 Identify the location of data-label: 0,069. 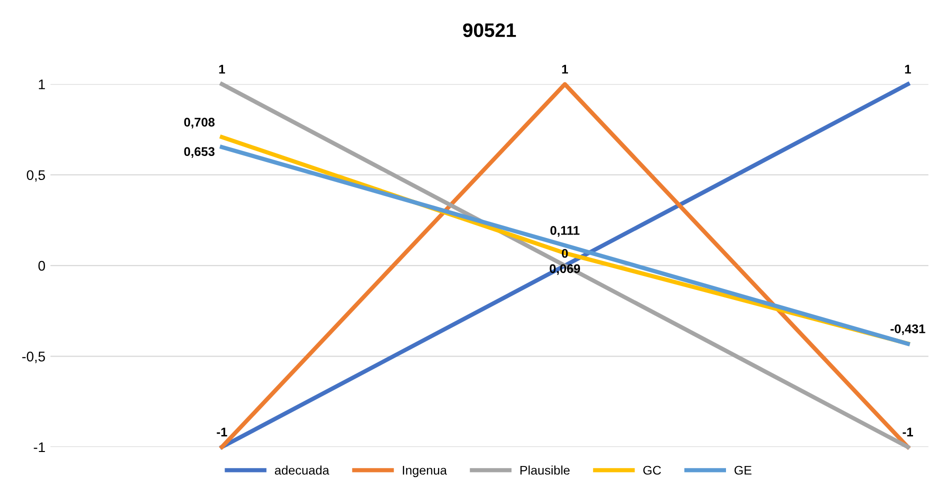
(565, 269).